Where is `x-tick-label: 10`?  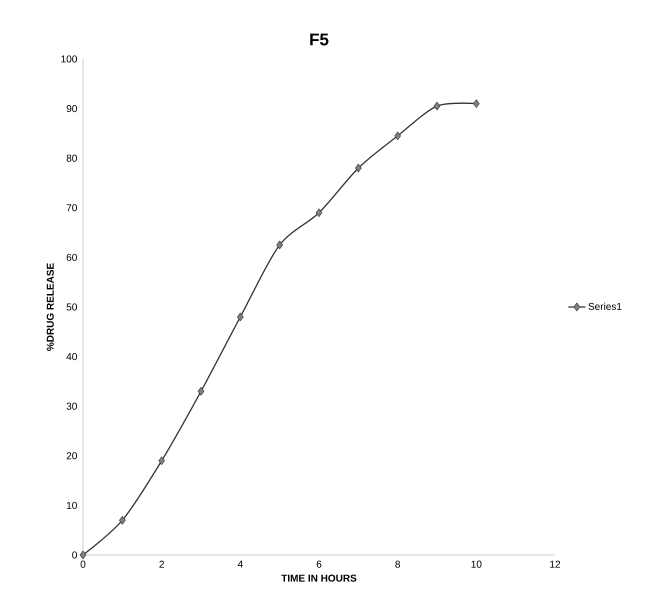 x-tick-label: 10 is located at coordinates (477, 564).